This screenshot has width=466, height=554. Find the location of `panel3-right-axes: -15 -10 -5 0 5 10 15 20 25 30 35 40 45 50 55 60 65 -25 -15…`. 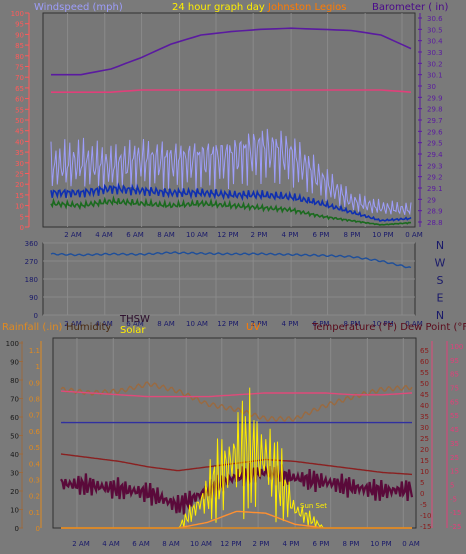

panel3-right-axes: -15 -10 -5 0 5 10 15 20 25 30 35 40 45 50 55 60 65 -25 -15… is located at coordinates (441, 436).